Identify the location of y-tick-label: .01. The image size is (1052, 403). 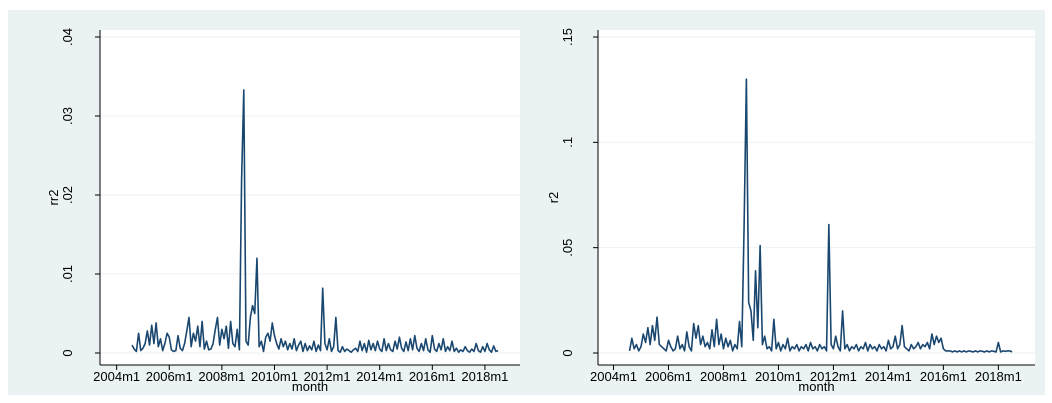
(67, 274).